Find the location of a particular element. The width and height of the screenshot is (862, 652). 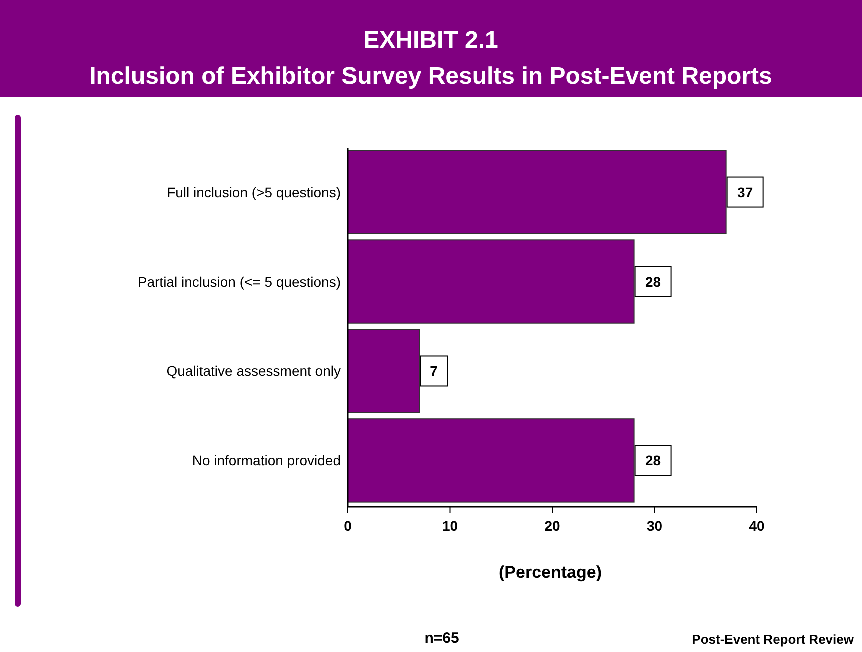

y-tick-label: Full inclusion (>5 questions) is located at coordinates (254, 192).